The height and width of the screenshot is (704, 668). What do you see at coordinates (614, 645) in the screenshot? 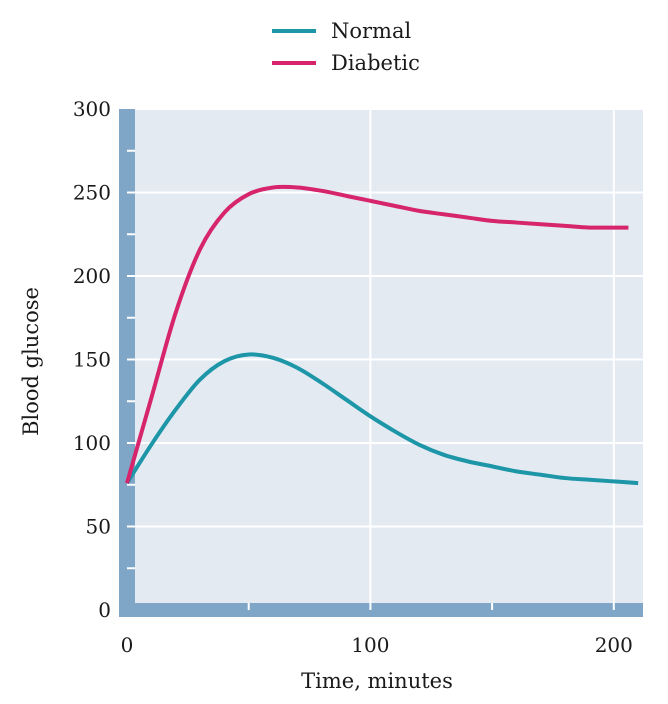
I see `x-tick-label: 200` at bounding box center [614, 645].